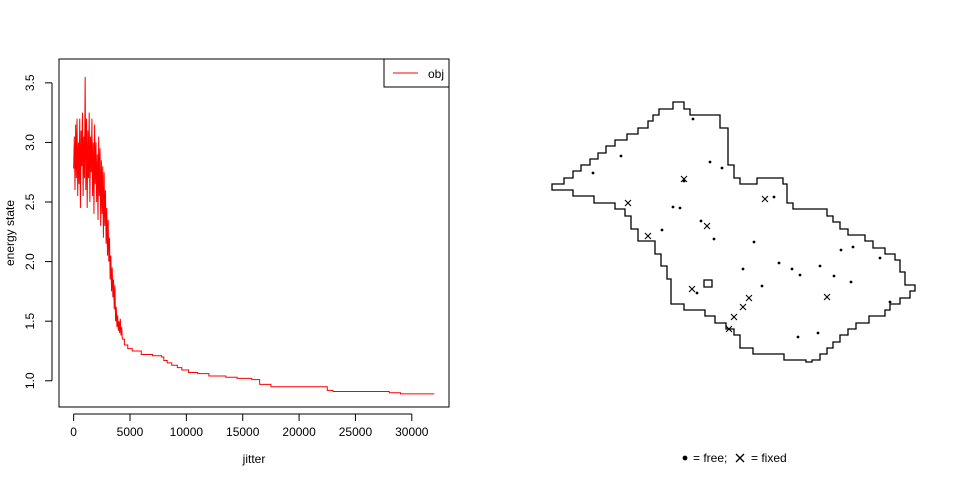 Image resolution: width=960 pixels, height=480 pixels. Describe the element at coordinates (243, 432) in the screenshot. I see `x-tick-label: 15000` at that location.